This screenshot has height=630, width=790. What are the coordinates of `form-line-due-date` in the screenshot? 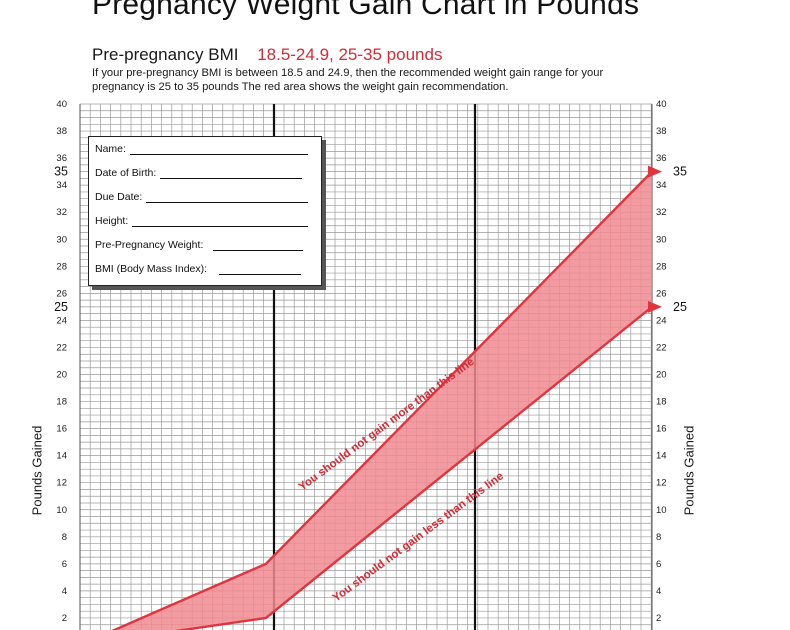 It's located at (227, 197).